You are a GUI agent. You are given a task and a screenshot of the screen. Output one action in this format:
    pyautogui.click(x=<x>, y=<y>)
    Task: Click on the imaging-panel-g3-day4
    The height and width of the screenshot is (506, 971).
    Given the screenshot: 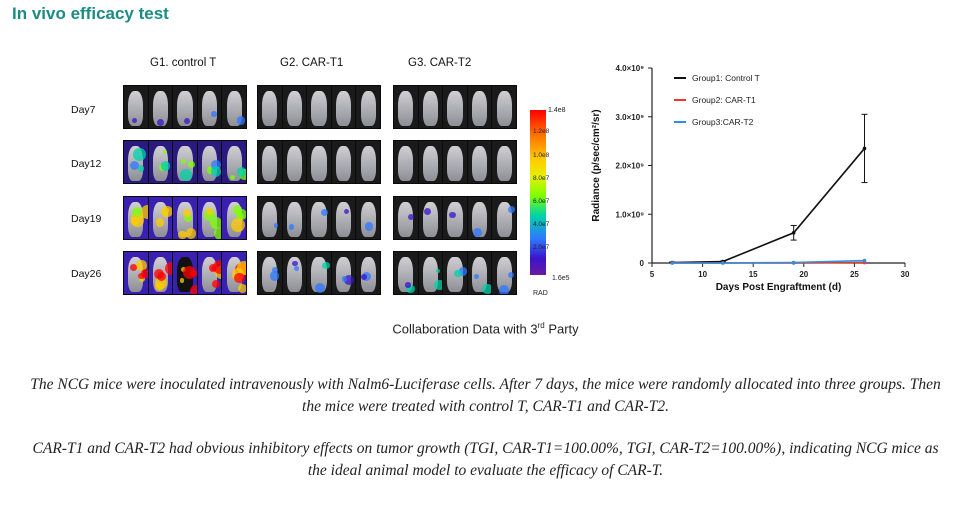 What is the action you would take?
    pyautogui.click(x=455, y=273)
    